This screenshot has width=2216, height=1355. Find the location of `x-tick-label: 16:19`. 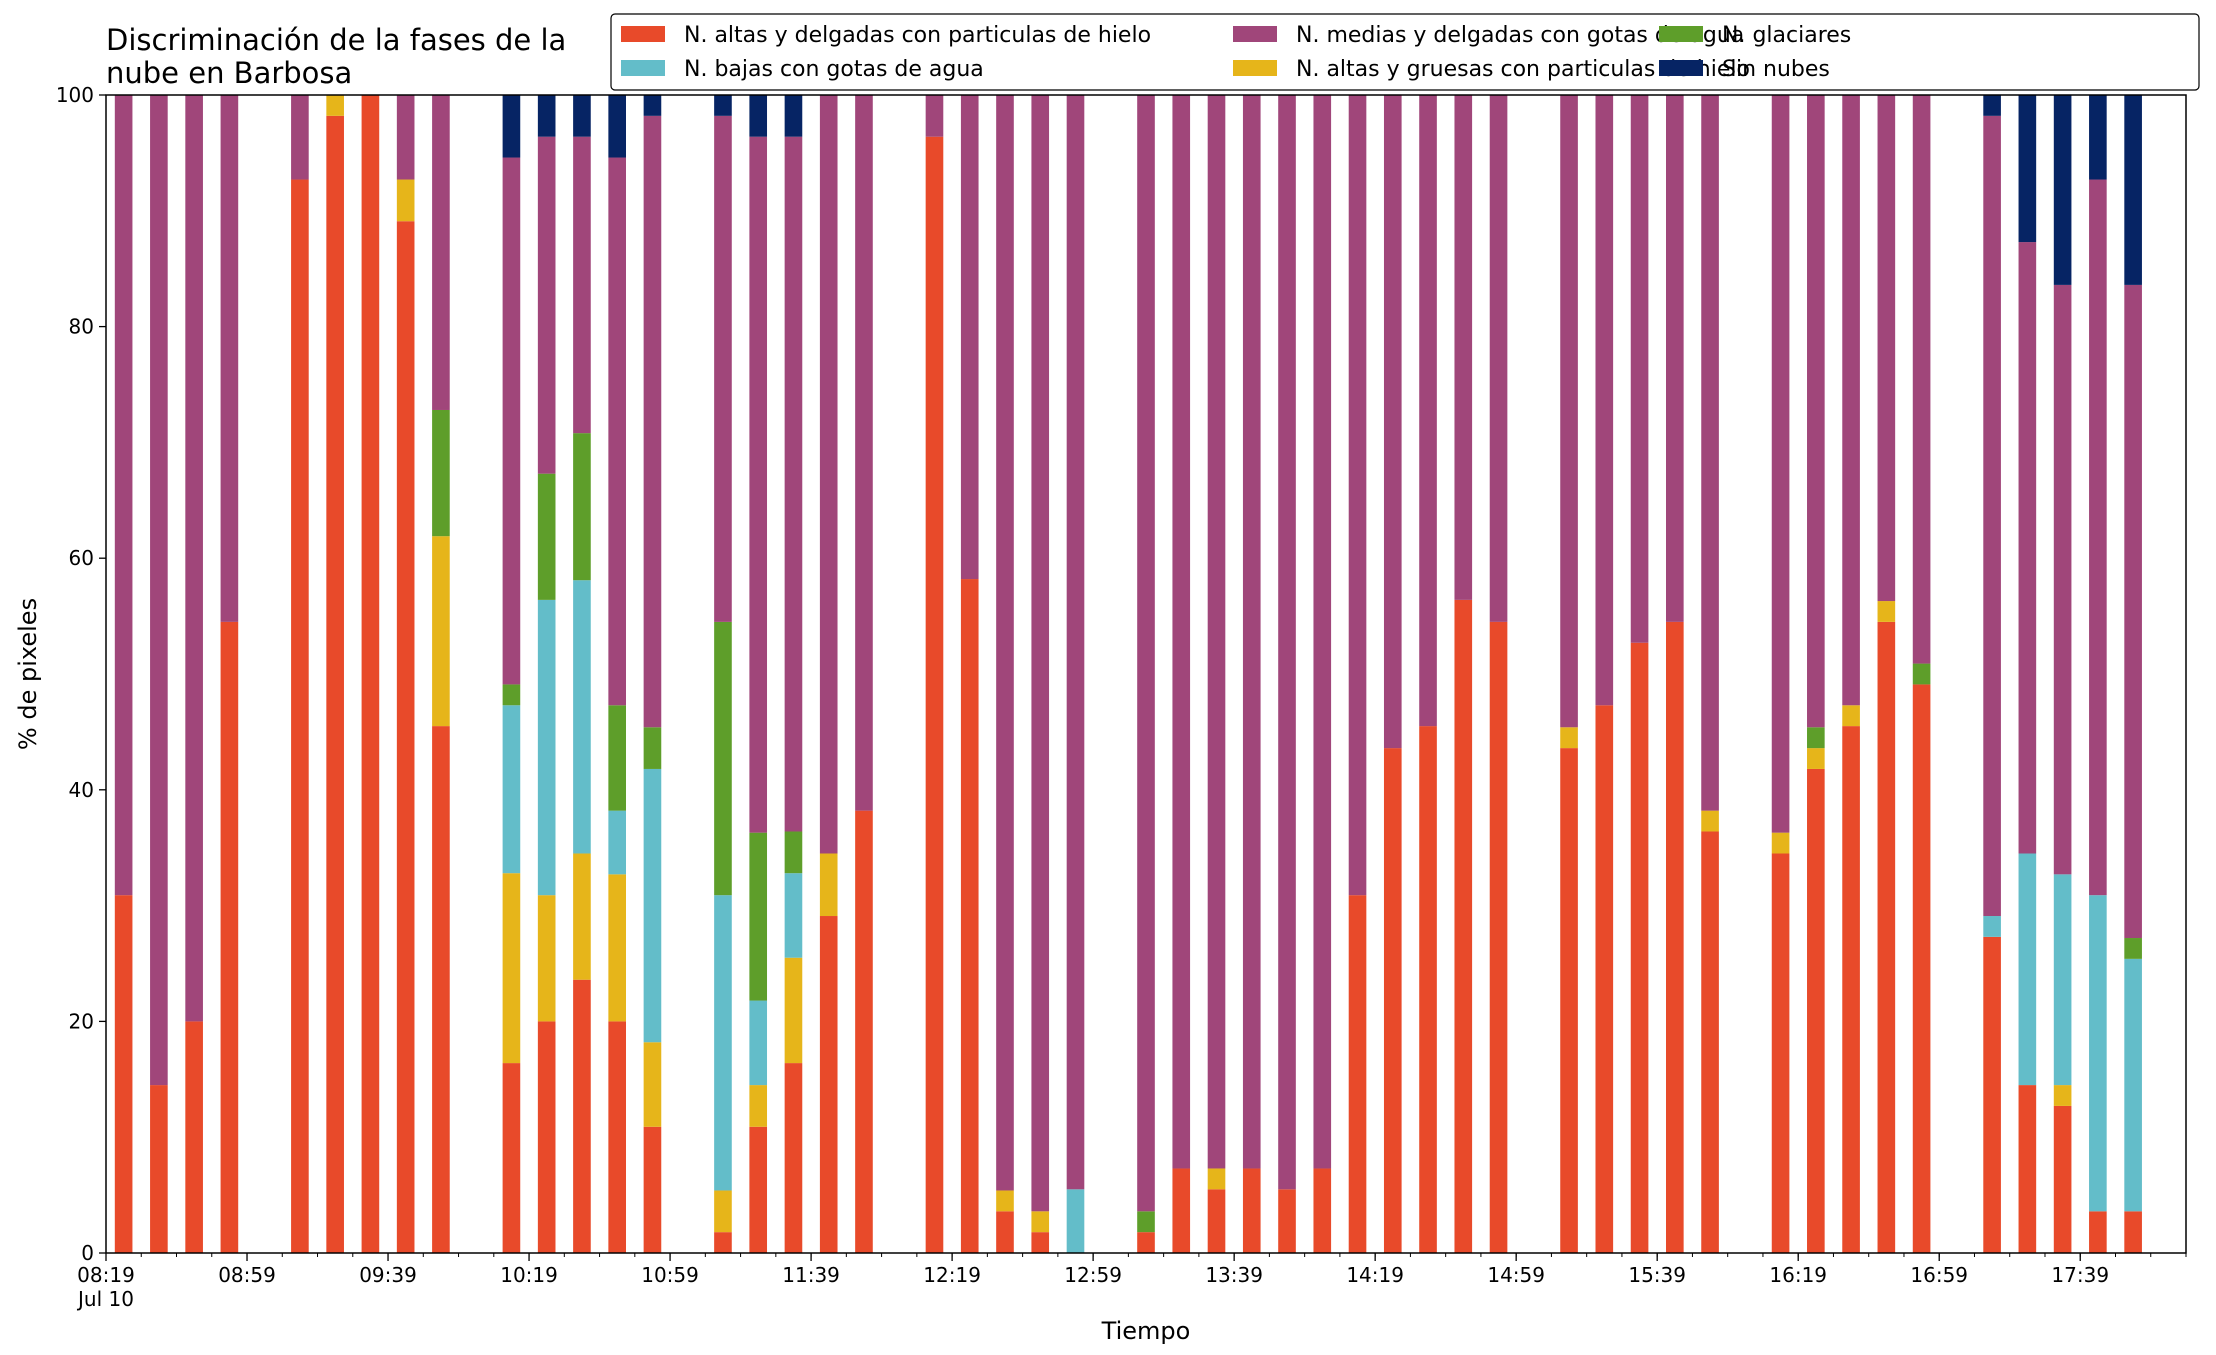

x-tick-label: 16:19 is located at coordinates (1798, 1275).